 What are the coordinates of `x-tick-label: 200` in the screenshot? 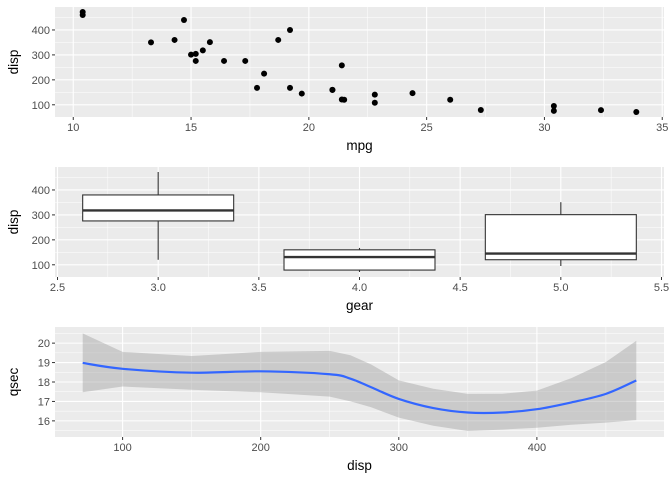 It's located at (261, 448).